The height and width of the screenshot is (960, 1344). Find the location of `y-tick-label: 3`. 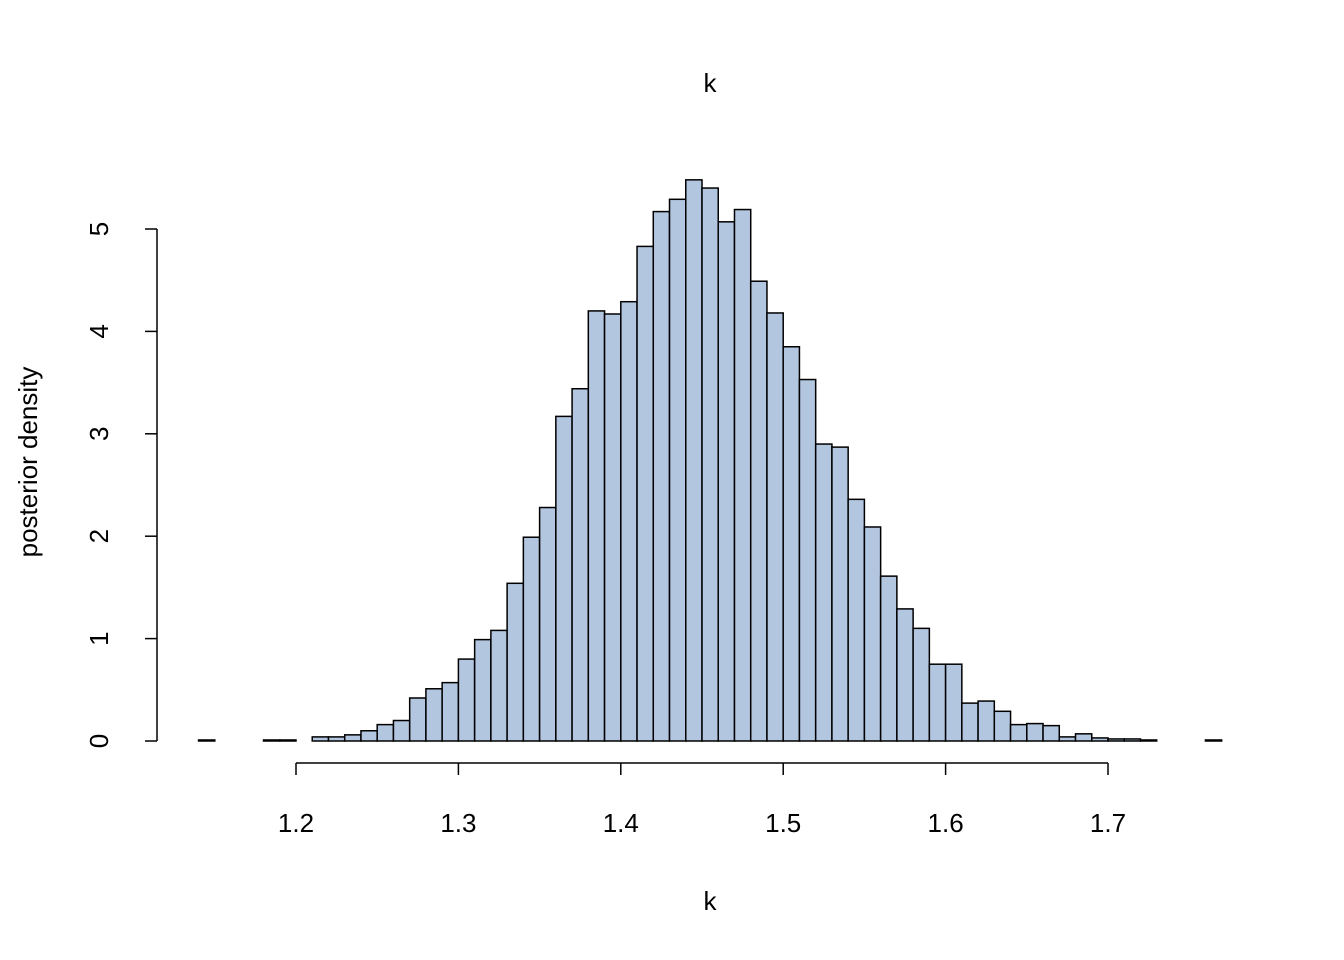

y-tick-label: 3 is located at coordinates (99, 434).